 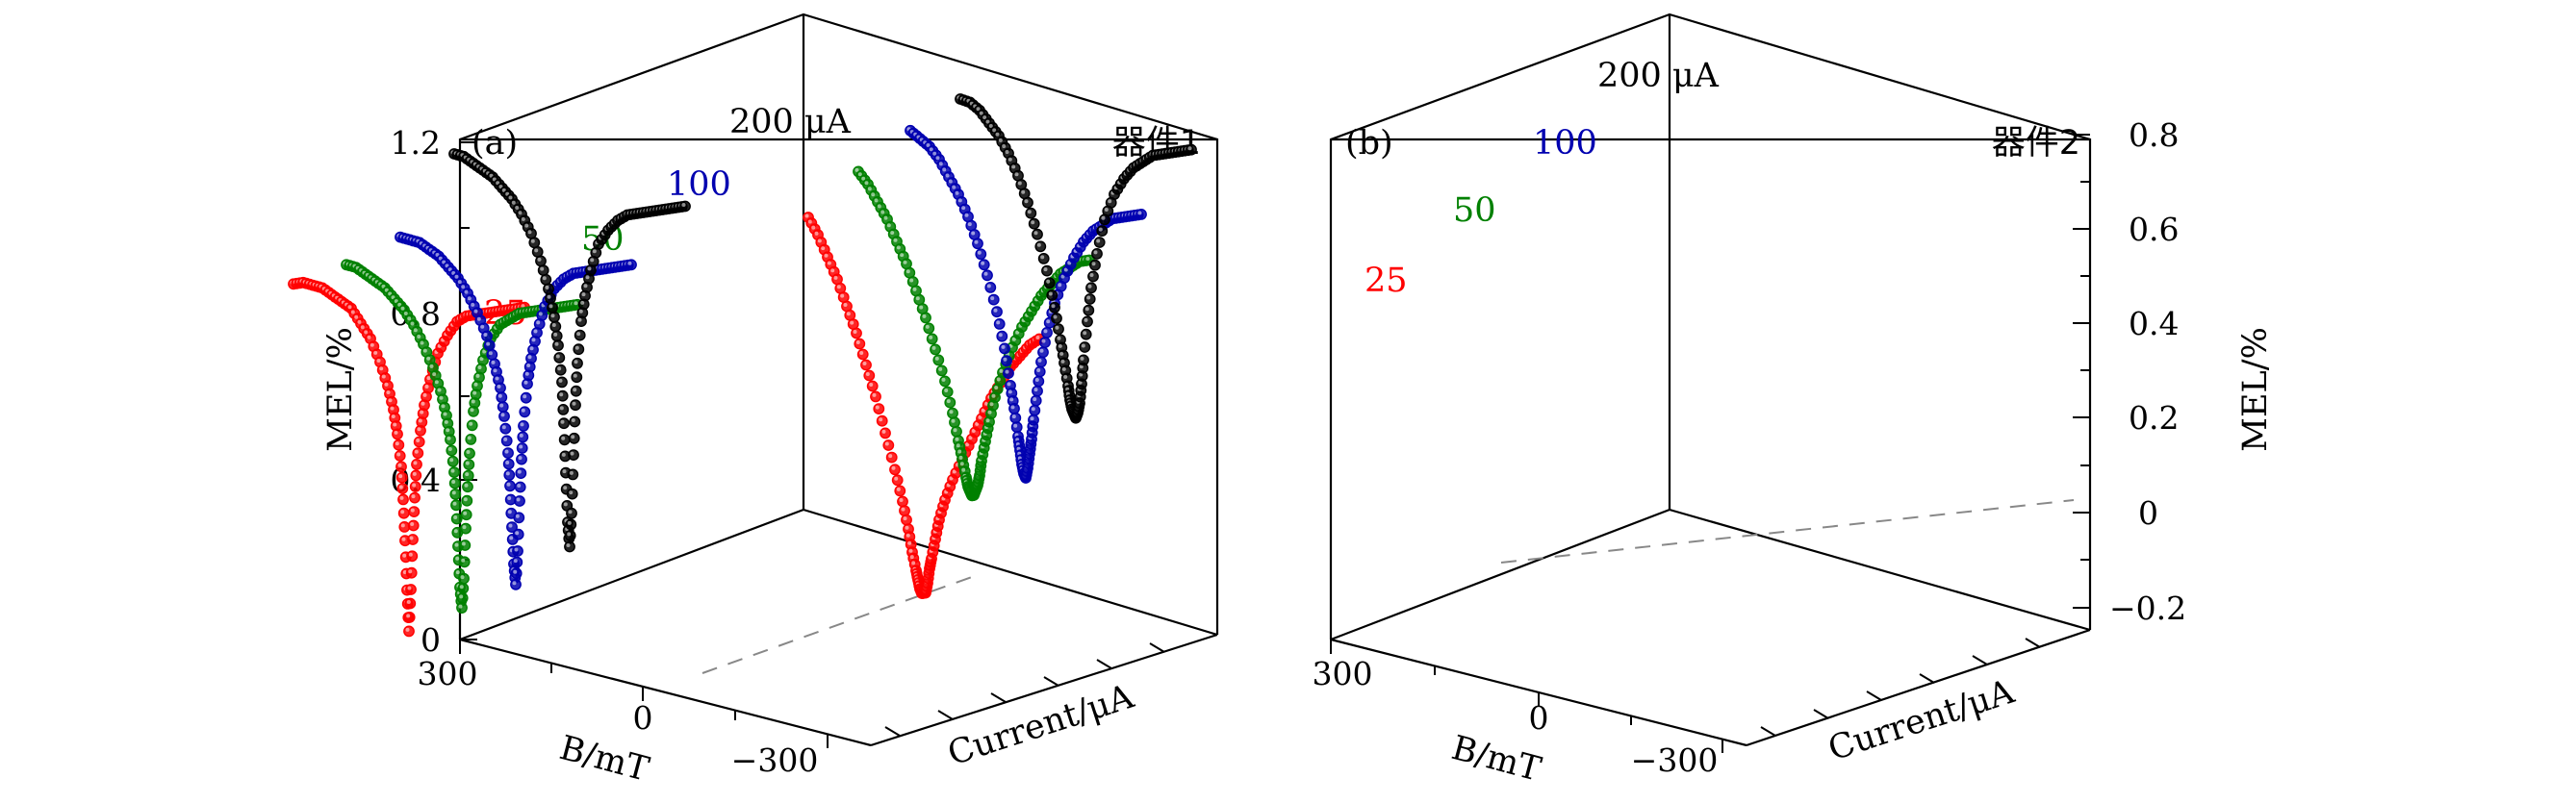 What do you see at coordinates (2255, 389) in the screenshot?
I see `z-axis-title: MEL/%` at bounding box center [2255, 389].